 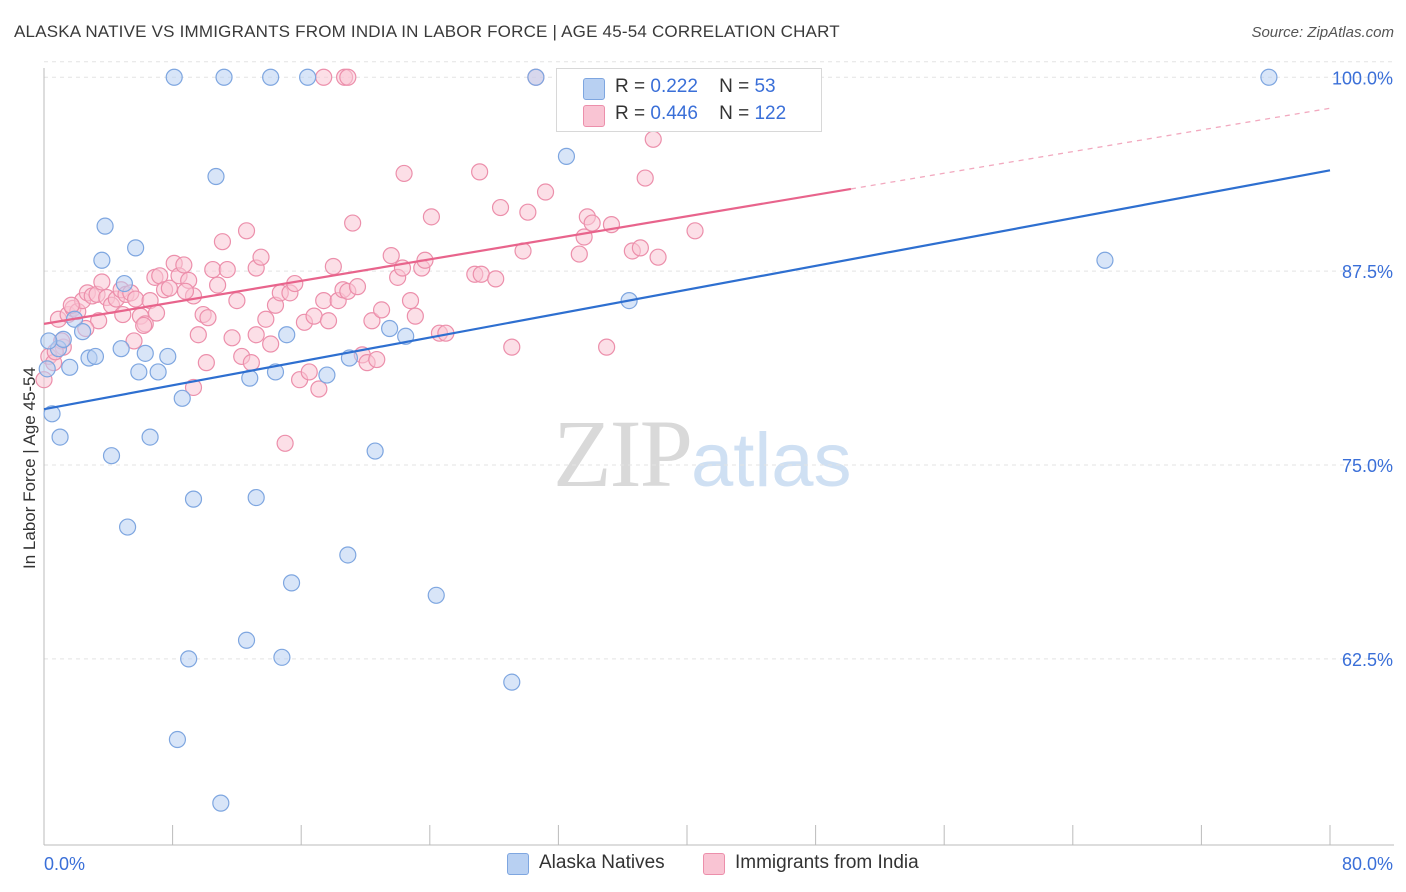 What do you see at coordinates (714, 864) in the screenshot?
I see `bottom-legend-swatch-india` at bounding box center [714, 864].